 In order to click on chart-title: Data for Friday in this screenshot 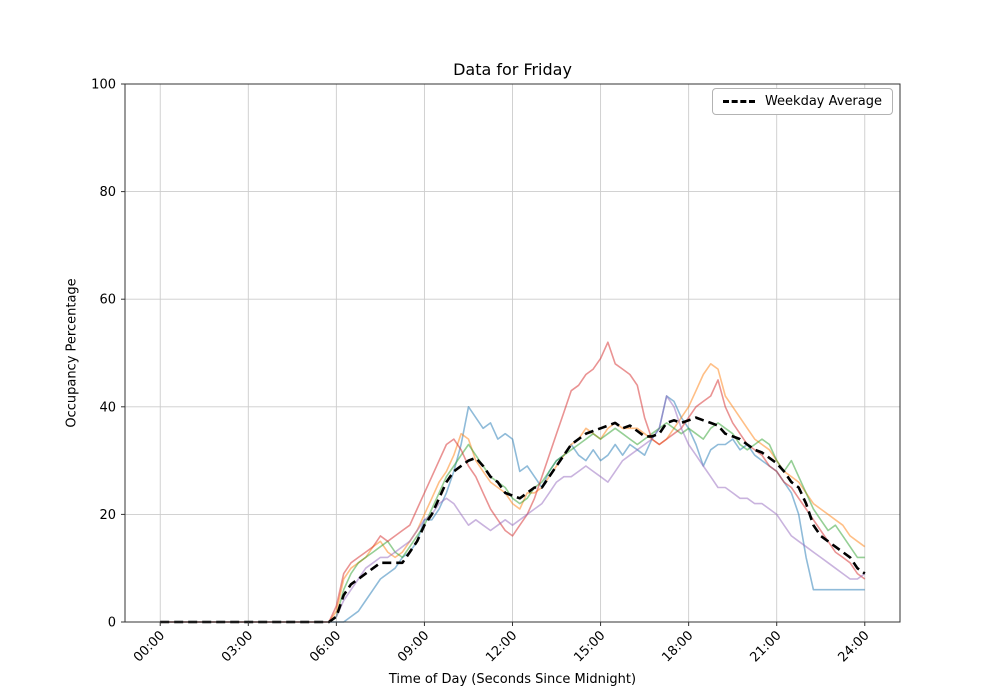, I will do `click(512, 69)`.